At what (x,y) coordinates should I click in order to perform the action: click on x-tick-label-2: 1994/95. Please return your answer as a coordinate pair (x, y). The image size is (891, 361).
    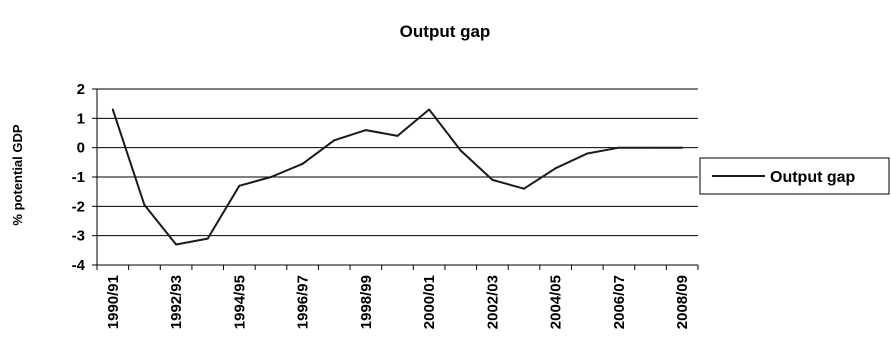
    Looking at the image, I should click on (239, 302).